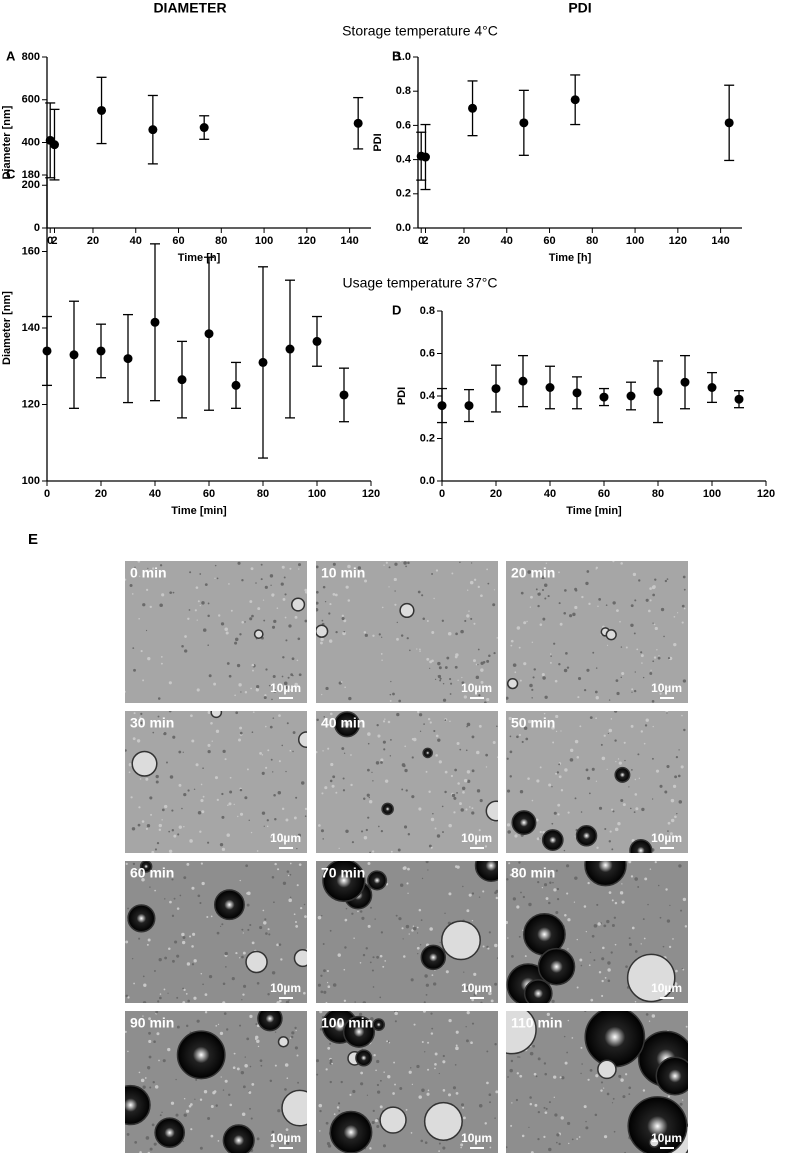 Image resolution: width=789 pixels, height=1155 pixels. What do you see at coordinates (152, 1023) in the screenshot?
I see `time-label: 90 min` at bounding box center [152, 1023].